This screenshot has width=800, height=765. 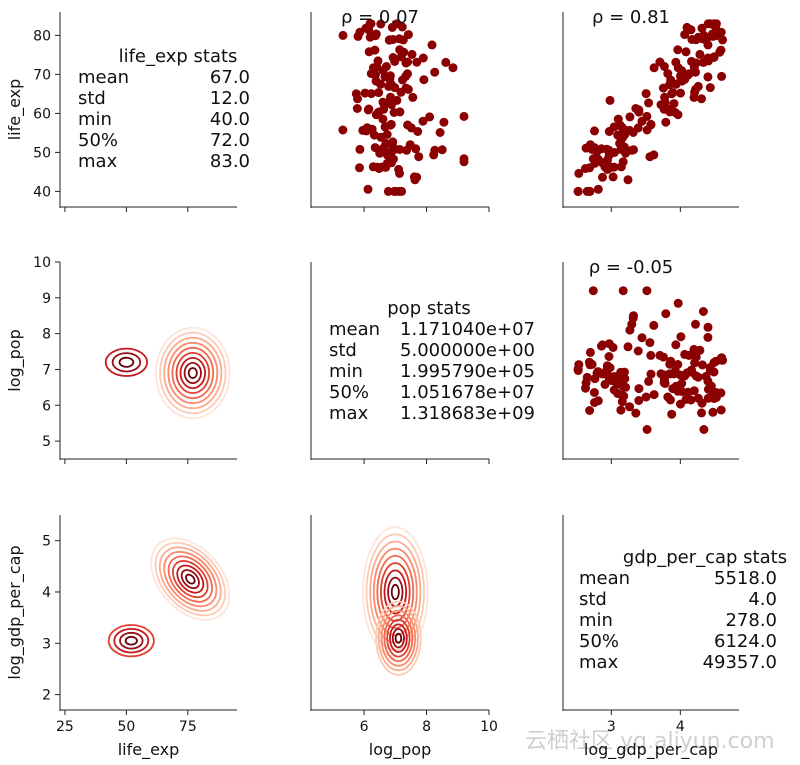 I want to click on stats-label: min, so click(x=346, y=371).